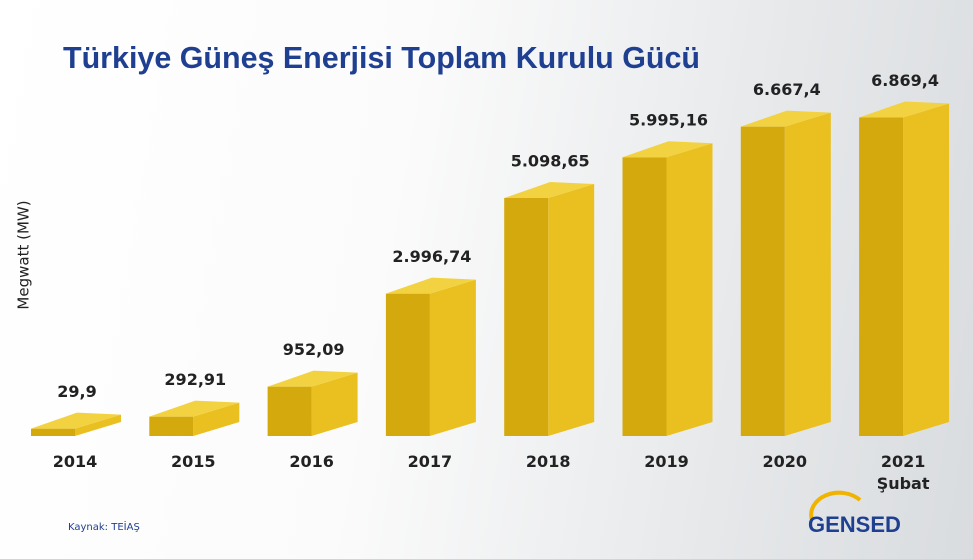 The width and height of the screenshot is (973, 559). Describe the element at coordinates (854, 524) in the screenshot. I see `logo: GENSED` at that location.